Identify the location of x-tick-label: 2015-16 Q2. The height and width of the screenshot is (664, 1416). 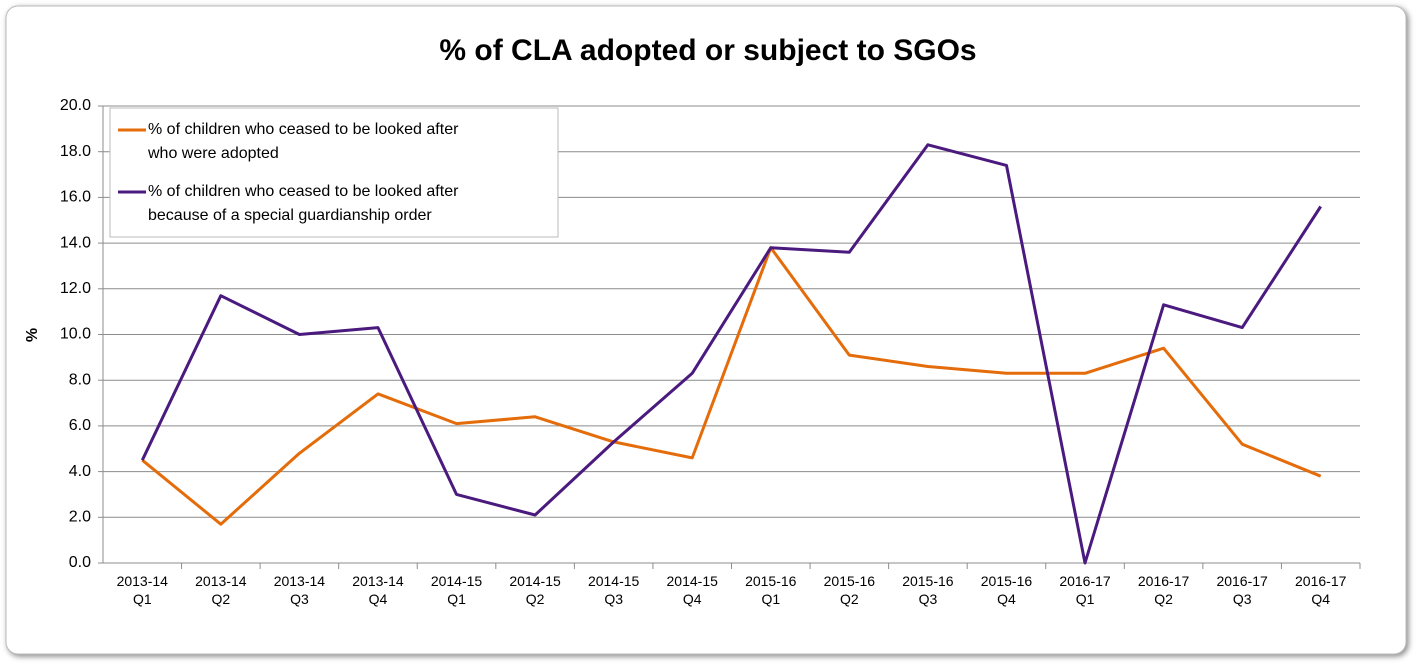
(850, 590).